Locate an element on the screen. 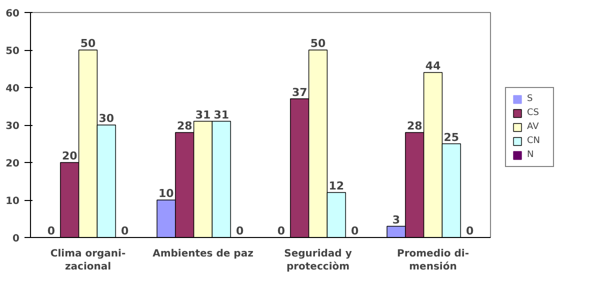  y-tick-label: 30 is located at coordinates (13, 126).